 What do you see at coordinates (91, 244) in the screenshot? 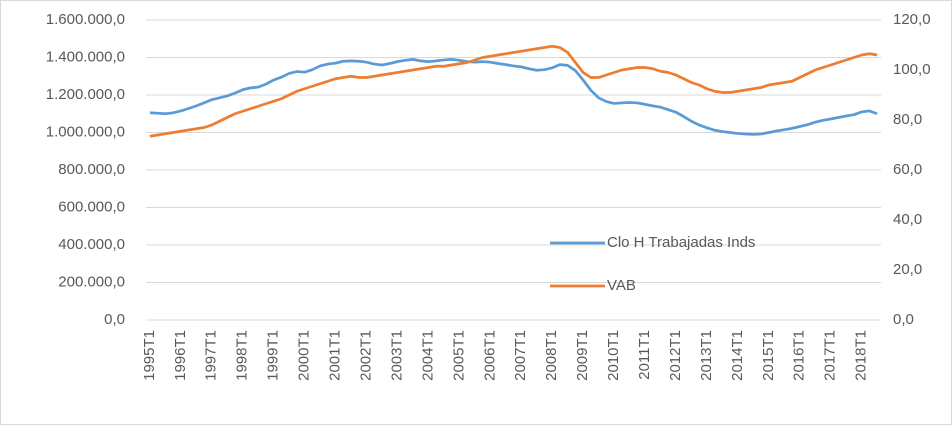
I see `y-tick-label: 400.000,0` at bounding box center [91, 244].